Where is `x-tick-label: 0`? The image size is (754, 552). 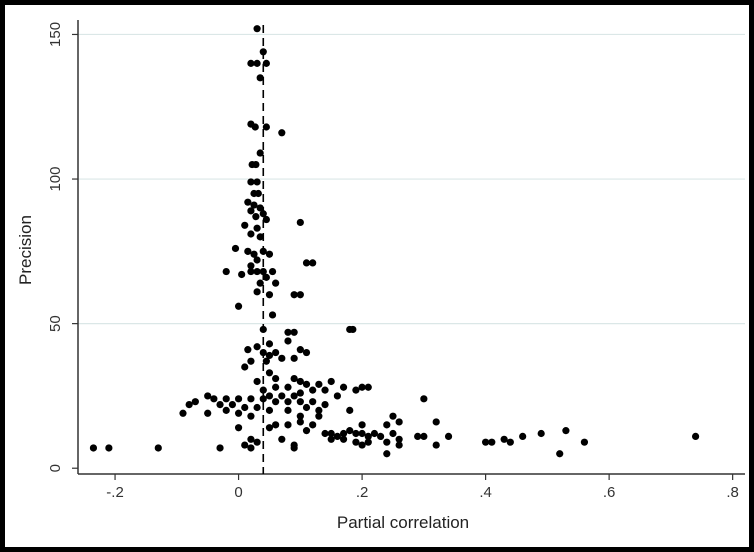 x-tick-label: 0 is located at coordinates (238, 492).